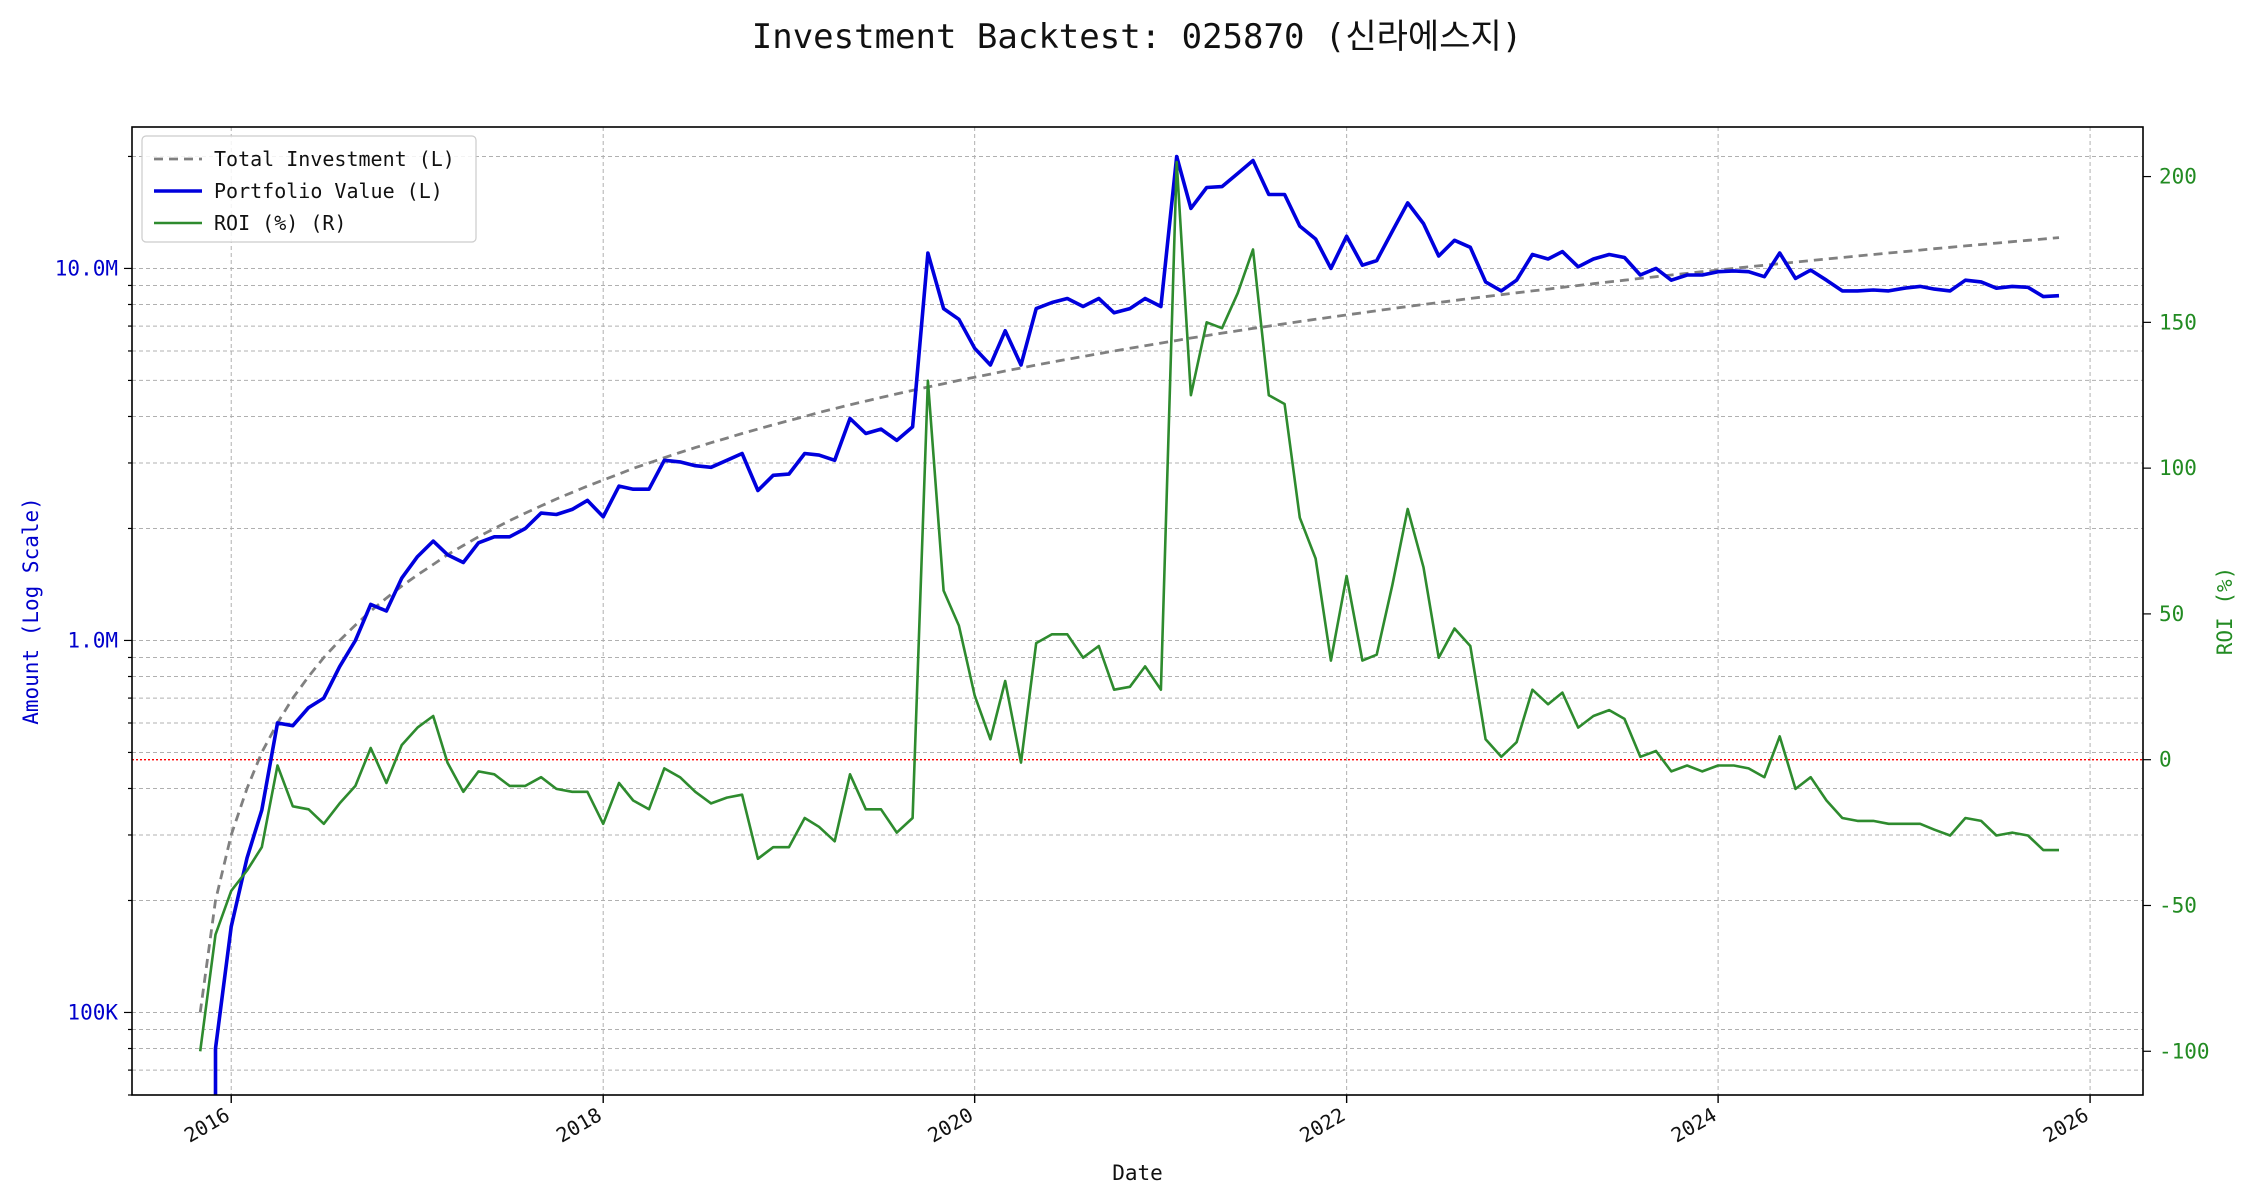  Describe the element at coordinates (2171, 614) in the screenshot. I see `y-right-tick-label: 50` at that location.